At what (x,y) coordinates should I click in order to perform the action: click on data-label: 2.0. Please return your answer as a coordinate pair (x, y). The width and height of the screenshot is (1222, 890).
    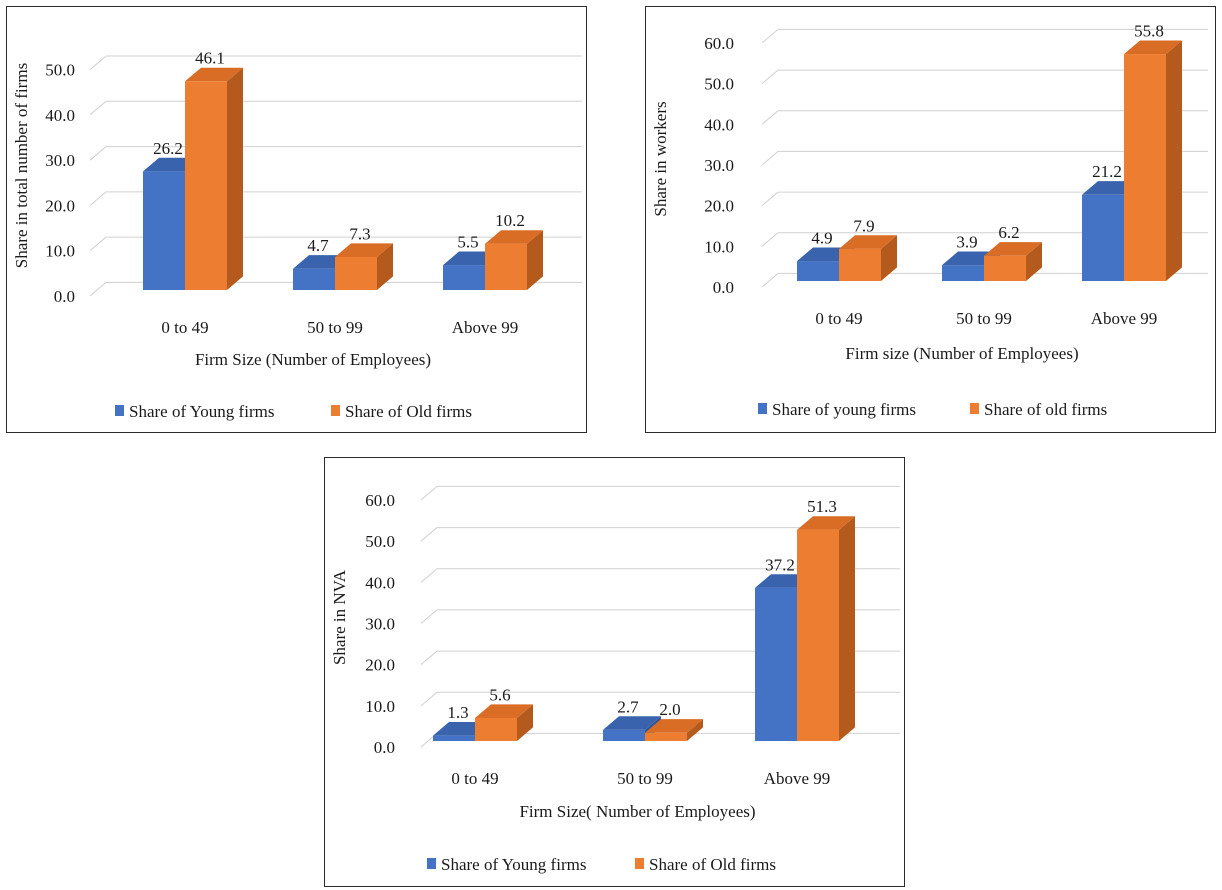
    Looking at the image, I should click on (669, 709).